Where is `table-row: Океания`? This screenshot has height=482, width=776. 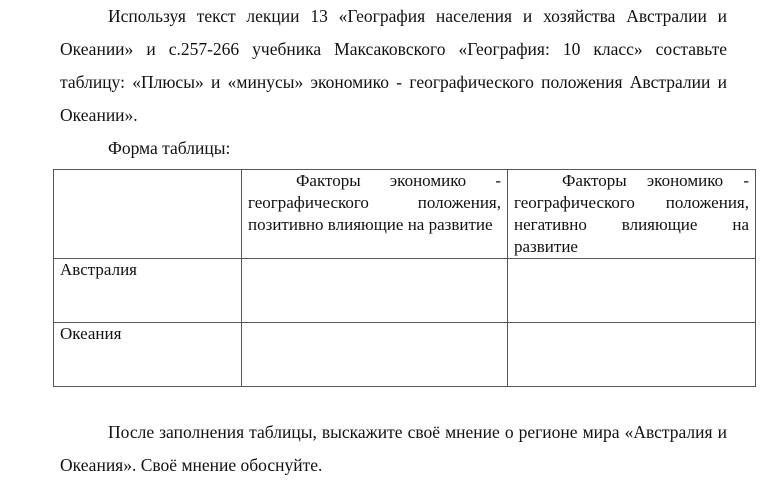
table-row: Океания is located at coordinates (404, 354).